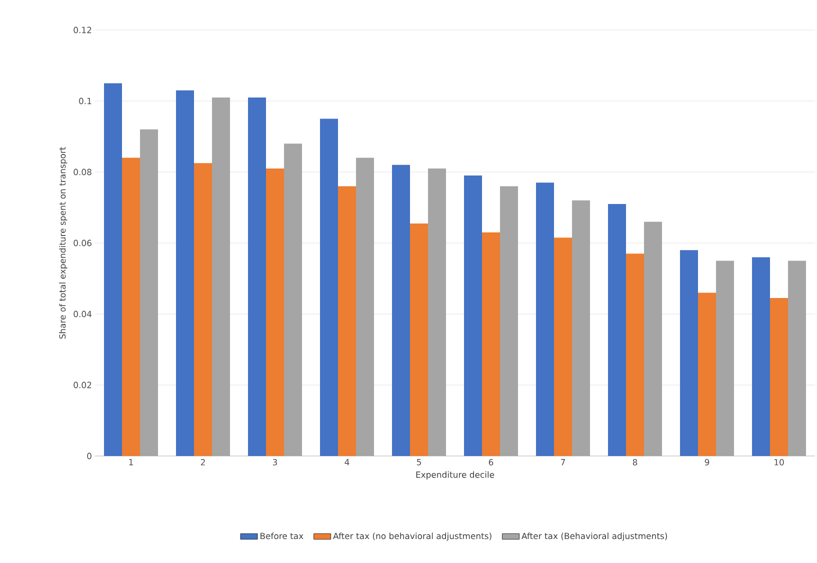  Describe the element at coordinates (83, 314) in the screenshot. I see `y-tick-label: 0.04` at that location.